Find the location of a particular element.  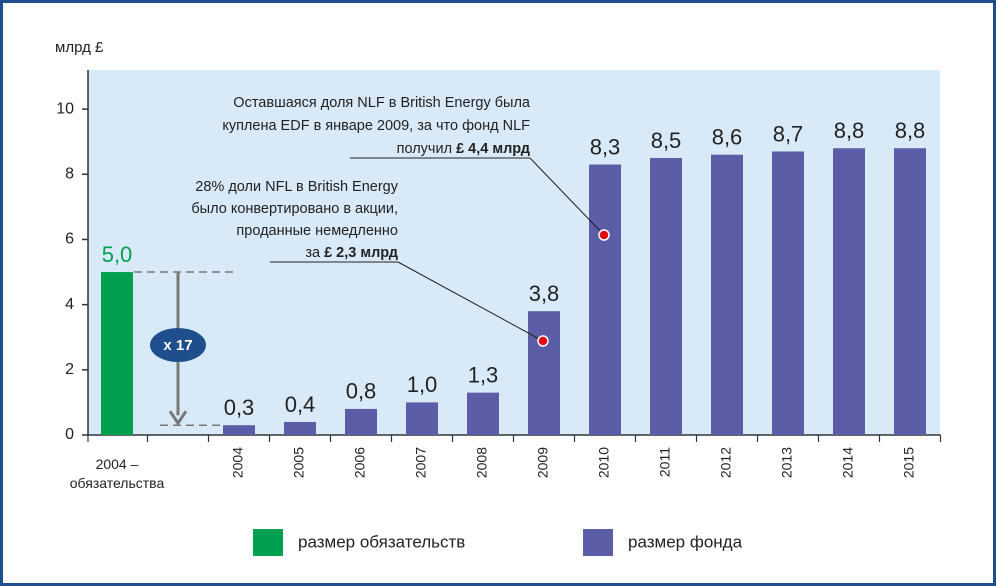

annotation-line: 28% доли NFL в British Energy is located at coordinates (296, 187).